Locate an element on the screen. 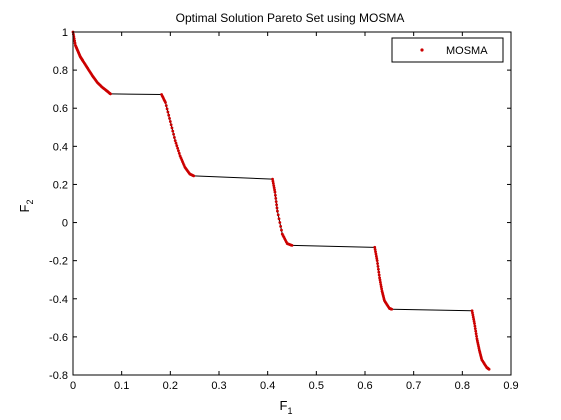  x-tick-label: 0.4 is located at coordinates (267, 386).